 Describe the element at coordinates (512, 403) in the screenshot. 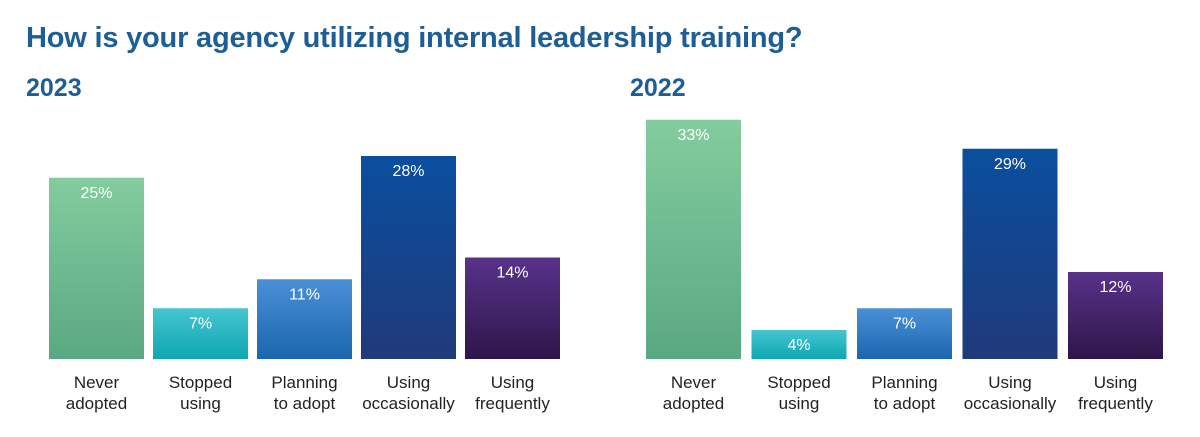

I see `category-label-using-frequently-2023: frequently` at that location.